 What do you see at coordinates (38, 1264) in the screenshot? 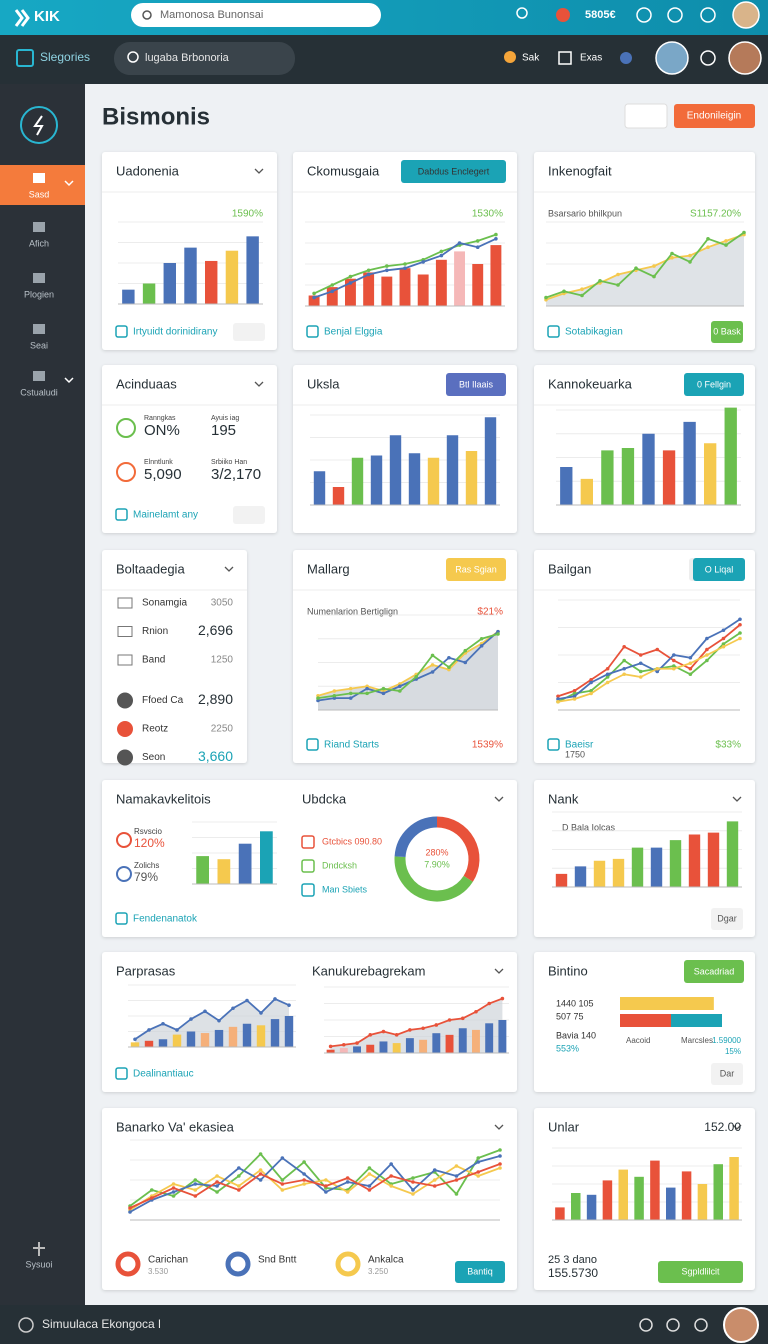
I see `sidebar-footer: Sysuoi` at bounding box center [38, 1264].